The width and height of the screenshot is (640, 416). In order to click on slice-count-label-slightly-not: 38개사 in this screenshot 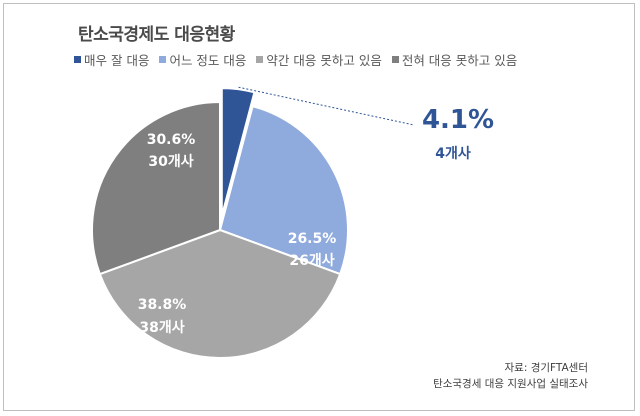, I will do `click(161, 328)`.